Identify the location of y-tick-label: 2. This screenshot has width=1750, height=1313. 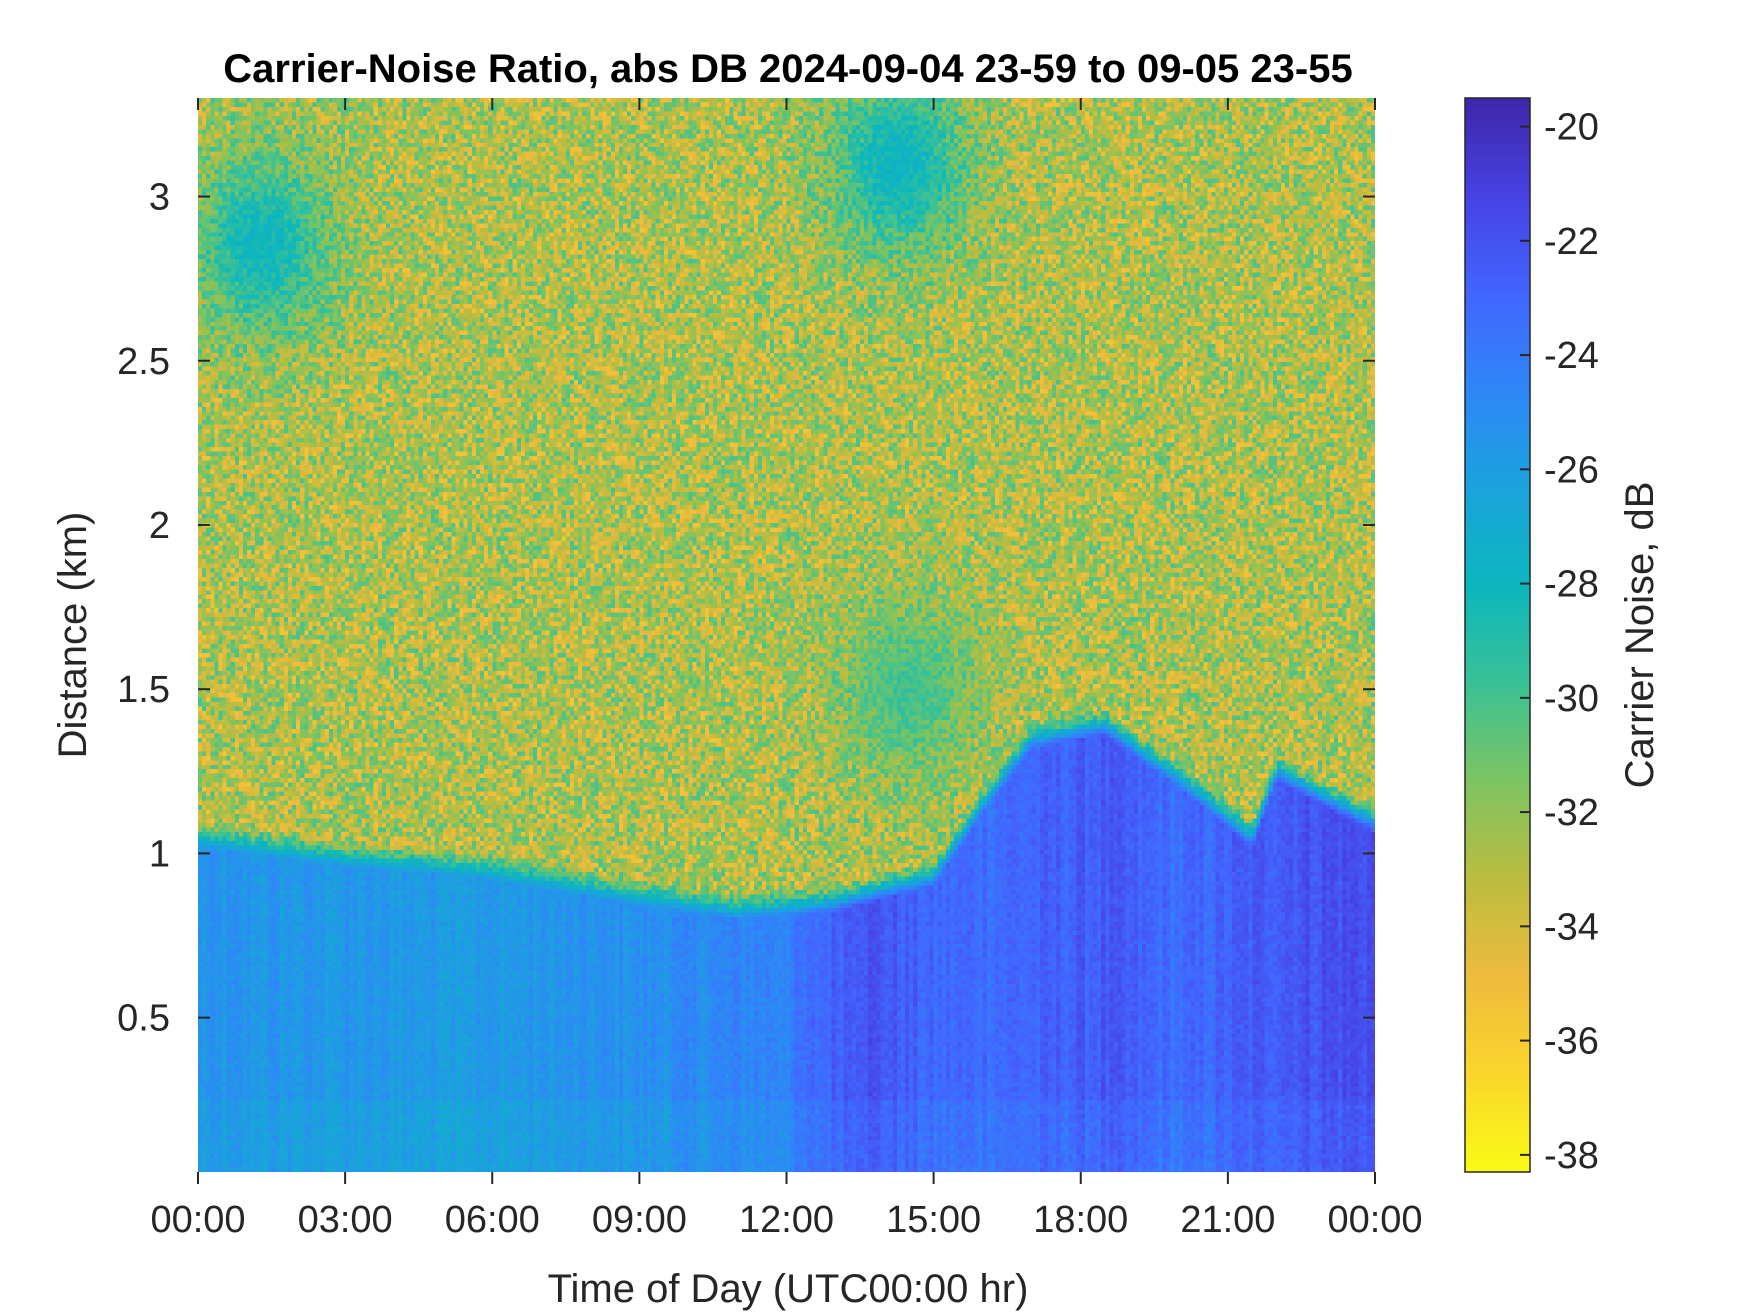
(159, 526).